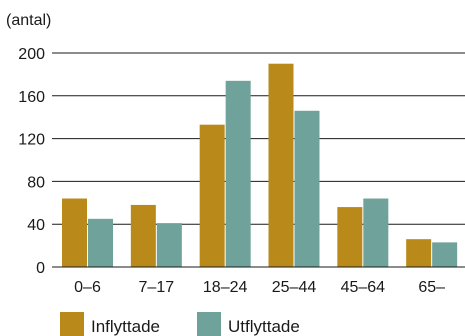  What do you see at coordinates (225, 287) in the screenshot?
I see `x-tick-label-2: 18–24` at bounding box center [225, 287].